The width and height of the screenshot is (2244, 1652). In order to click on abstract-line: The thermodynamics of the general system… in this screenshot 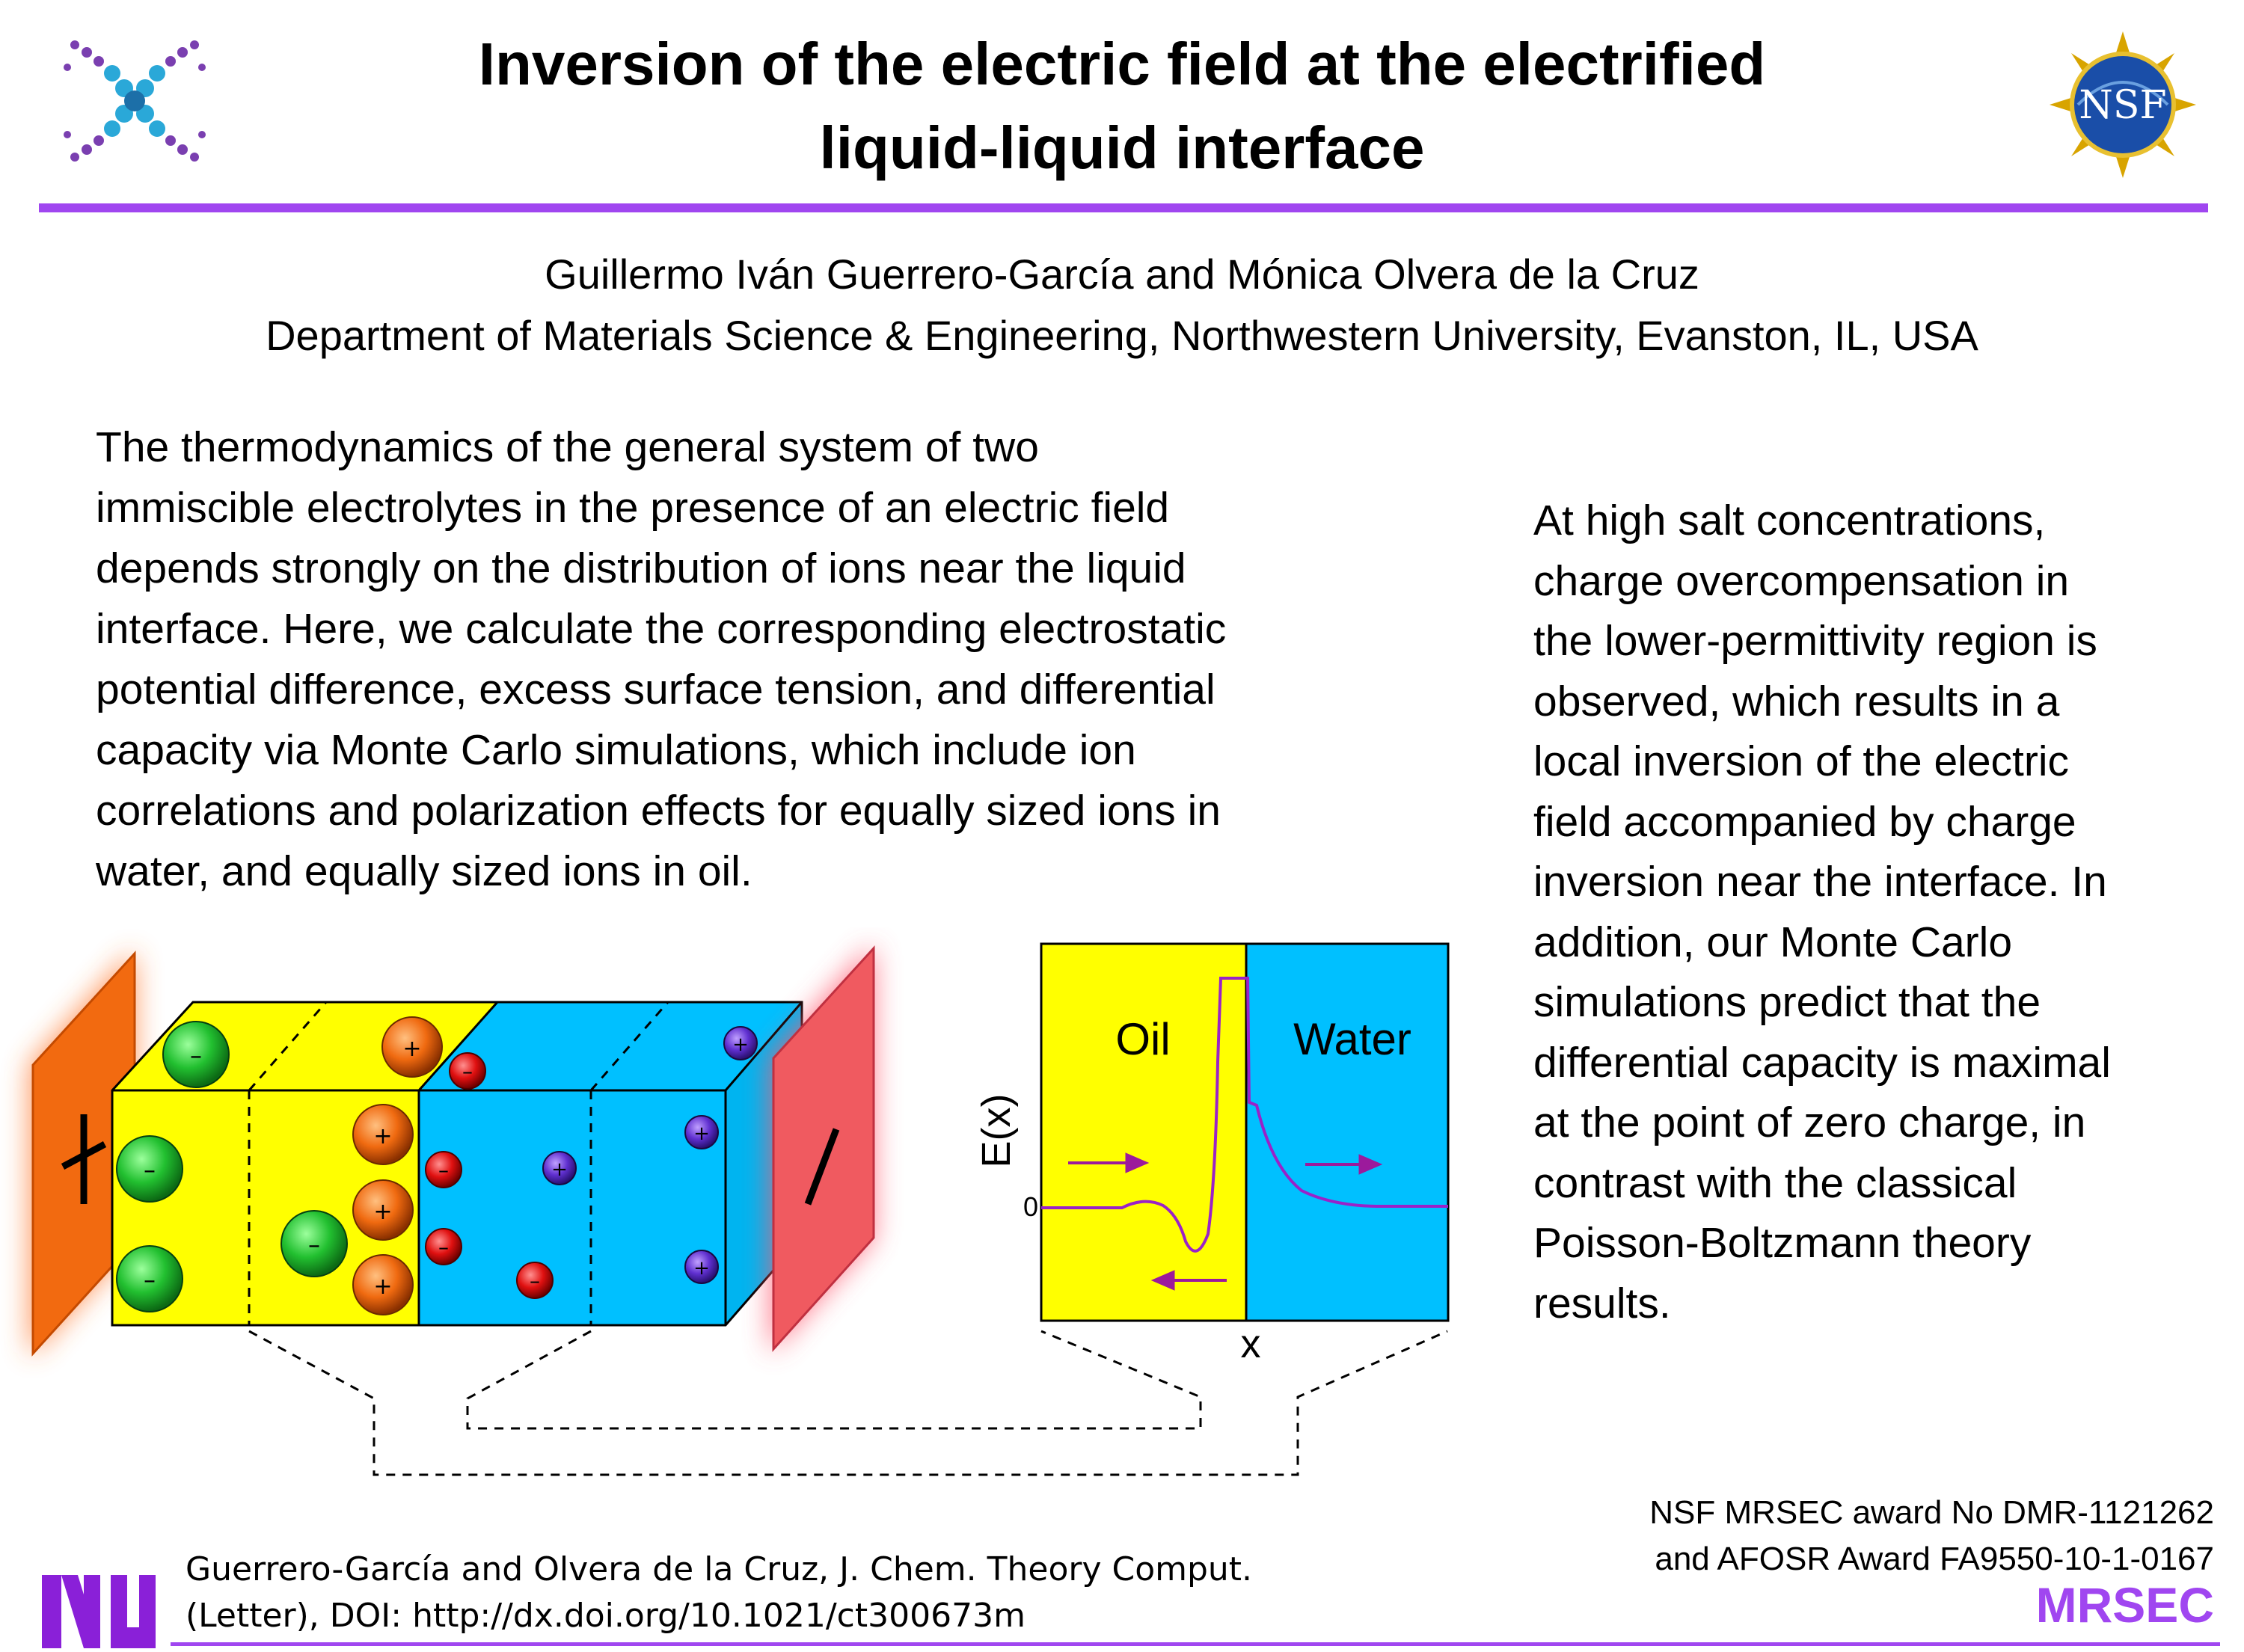, I will do `click(567, 447)`.